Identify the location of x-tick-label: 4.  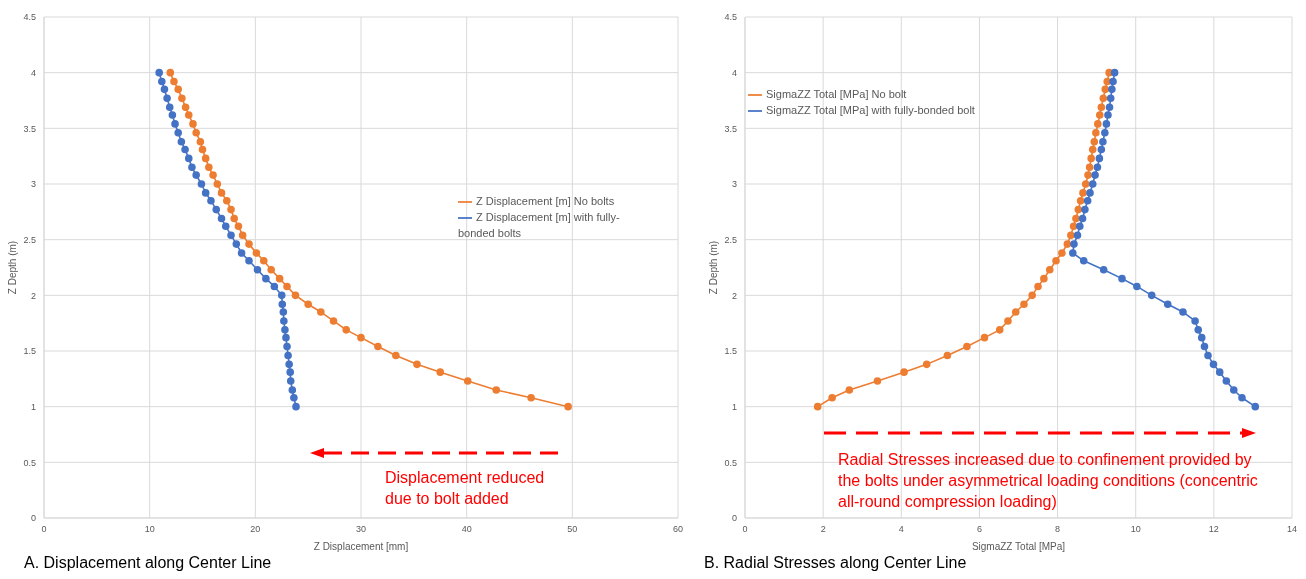
(901, 529).